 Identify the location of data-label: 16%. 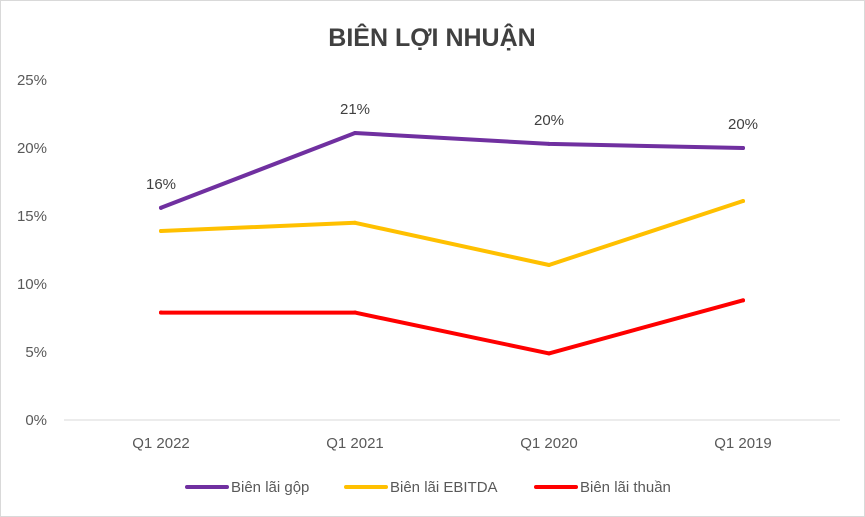
(161, 184).